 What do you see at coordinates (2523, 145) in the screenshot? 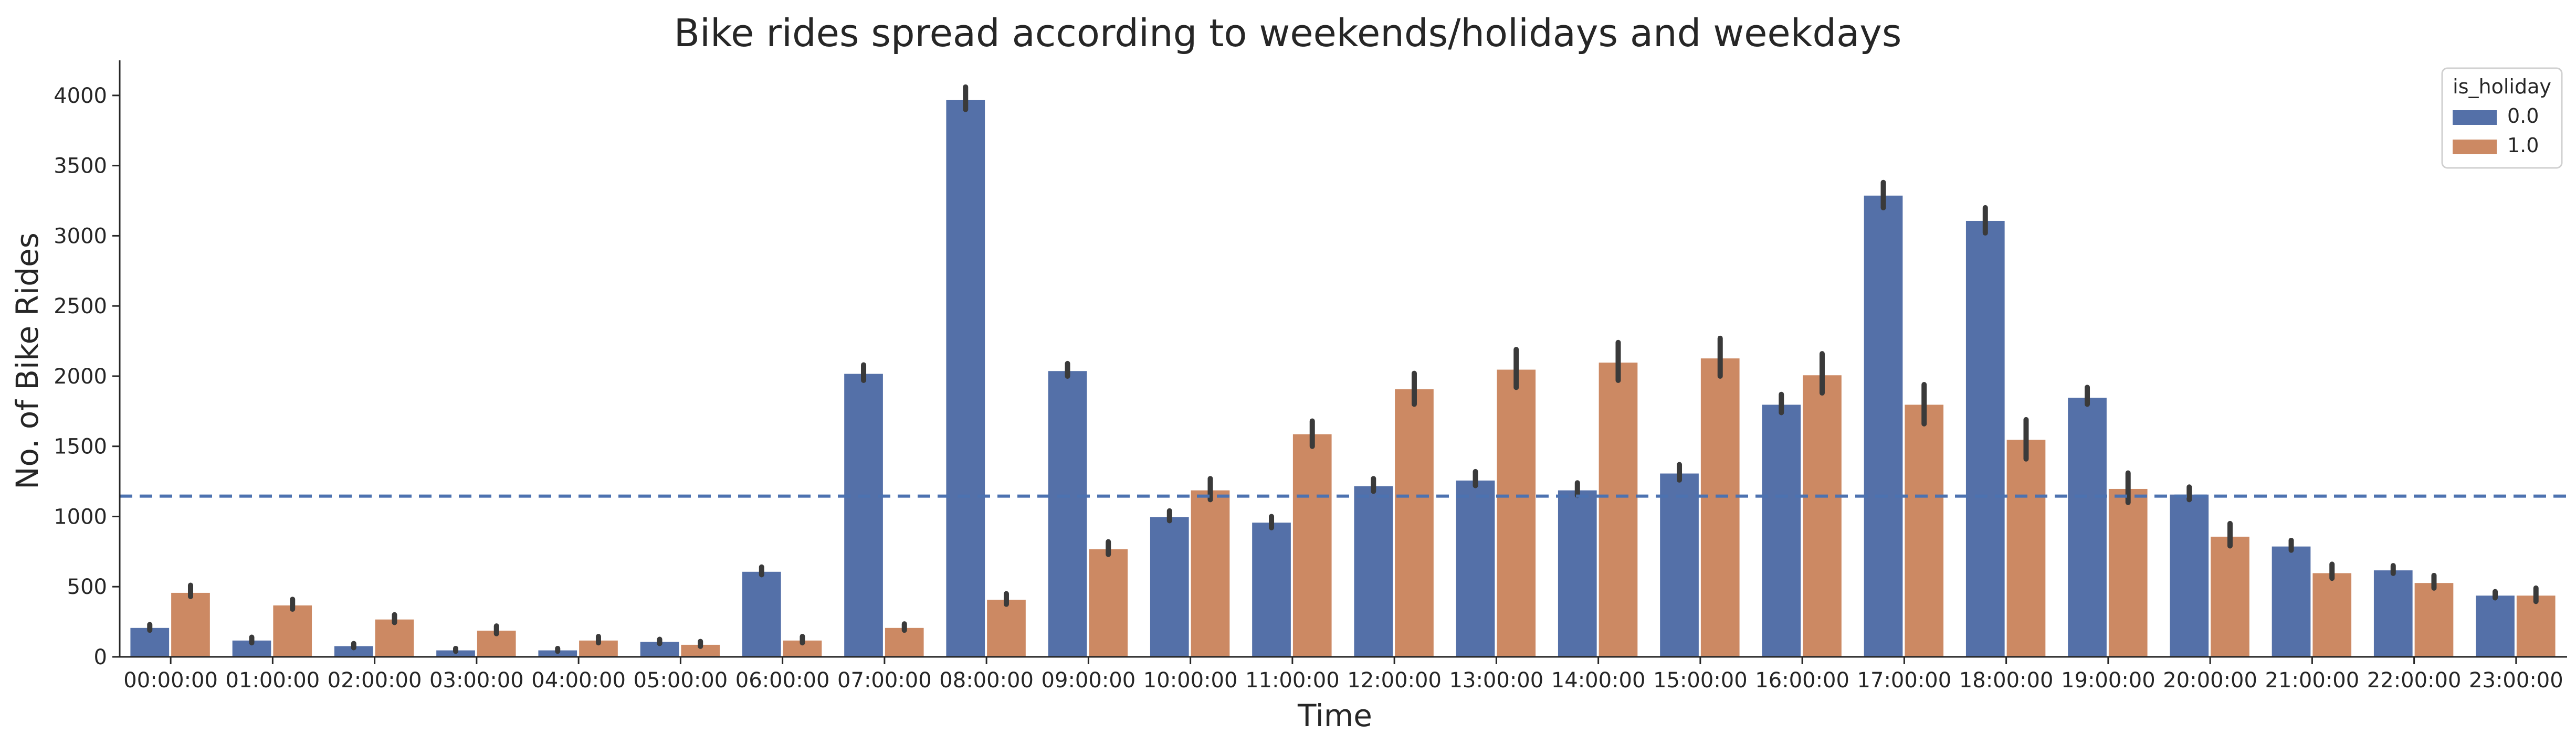
I see `legend-entry-label: 1.0` at bounding box center [2523, 145].